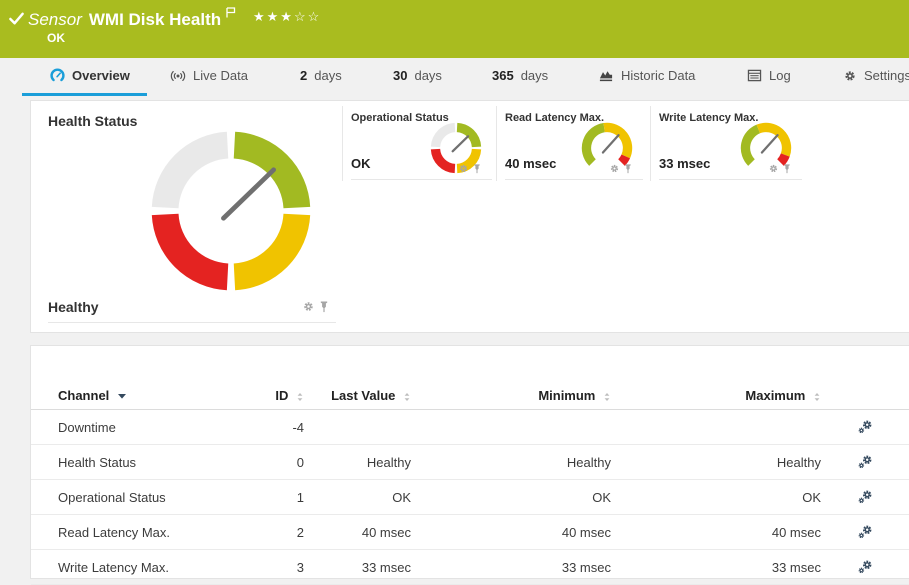 This screenshot has width=909, height=585. What do you see at coordinates (121, 396) in the screenshot?
I see `sort-desc-caret-icon` at bounding box center [121, 396].